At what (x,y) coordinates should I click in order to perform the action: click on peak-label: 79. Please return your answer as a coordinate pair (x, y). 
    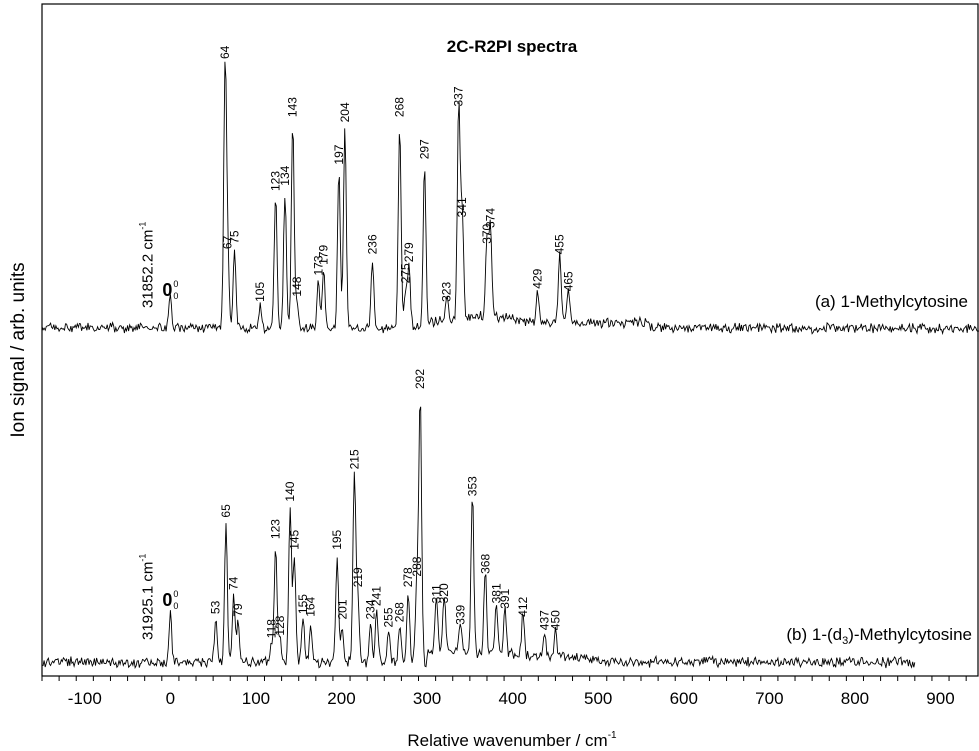
    Looking at the image, I should click on (238, 610).